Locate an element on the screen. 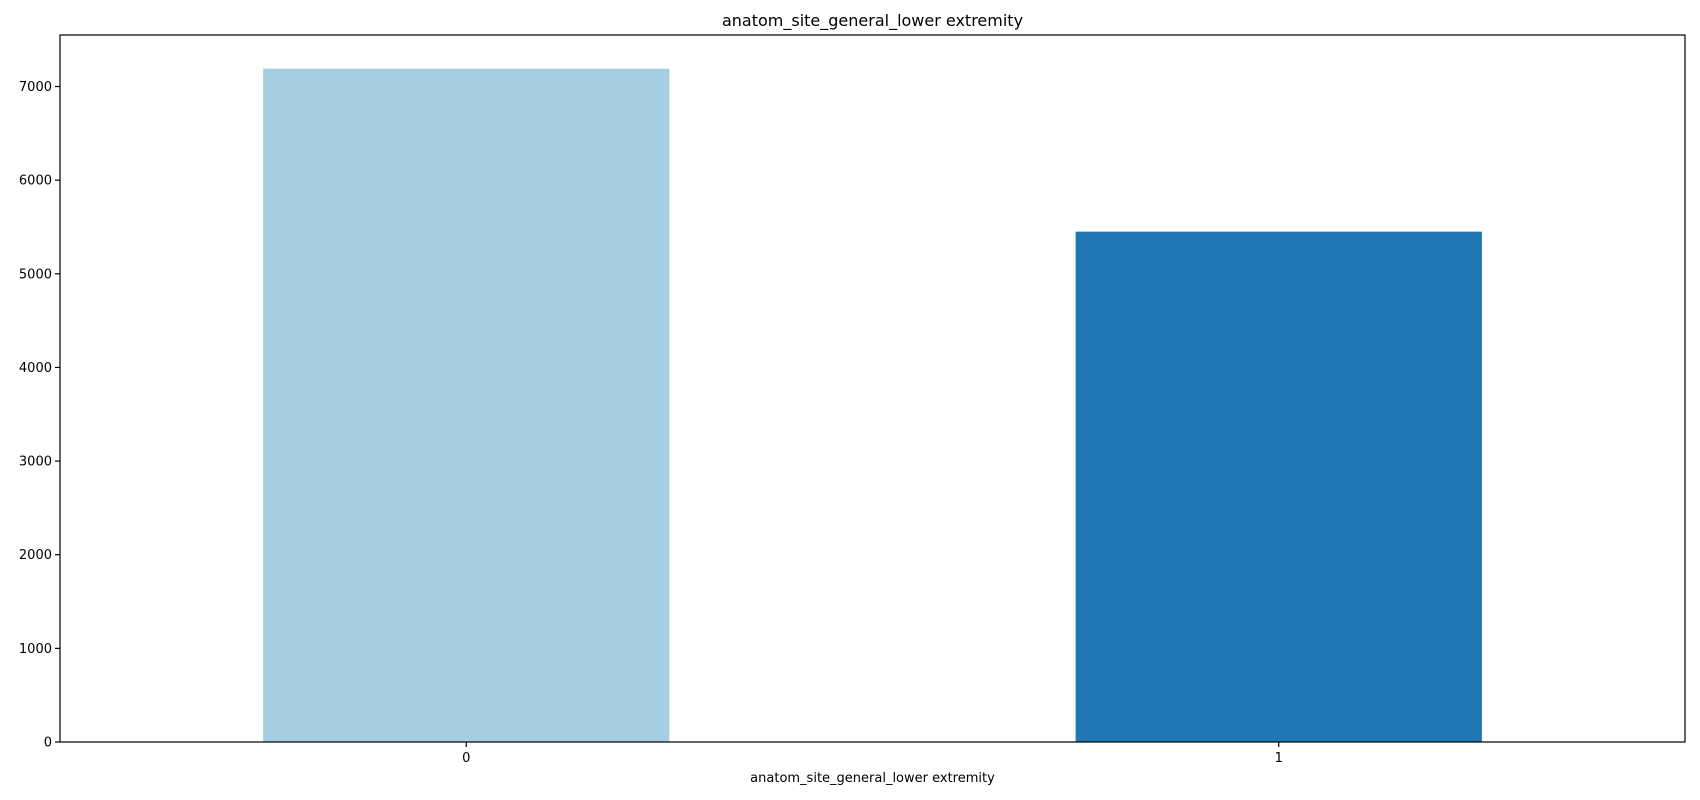 This screenshot has height=800, width=1700. y-tick-label-4000: 4000 is located at coordinates (35, 368).